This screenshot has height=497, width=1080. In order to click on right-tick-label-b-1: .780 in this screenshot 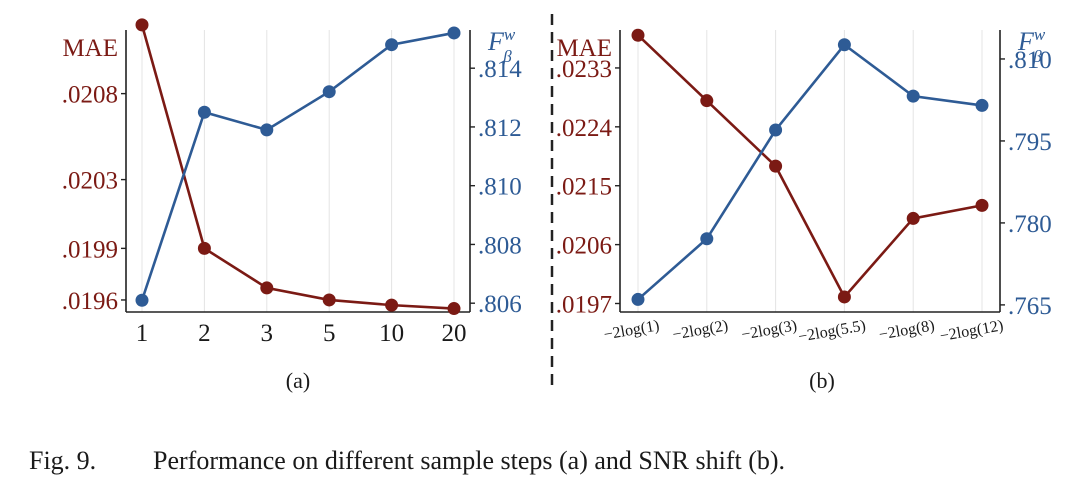, I will do `click(1030, 224)`.